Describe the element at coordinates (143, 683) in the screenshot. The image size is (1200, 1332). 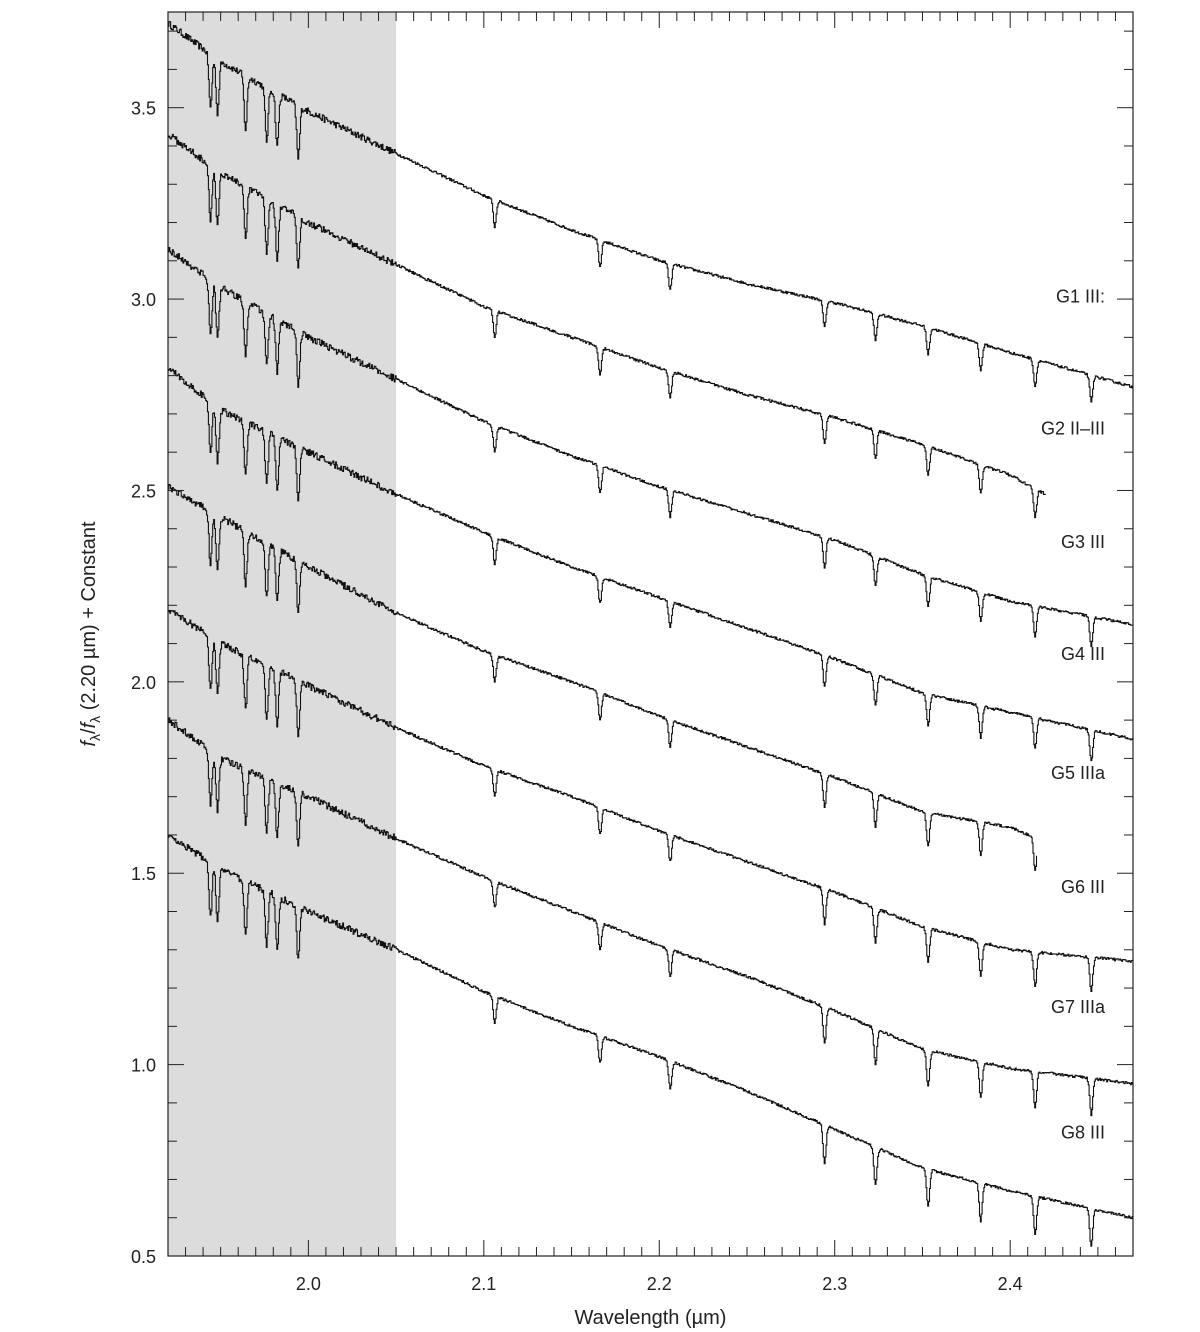
I see `y-tick-label: 2.0` at that location.